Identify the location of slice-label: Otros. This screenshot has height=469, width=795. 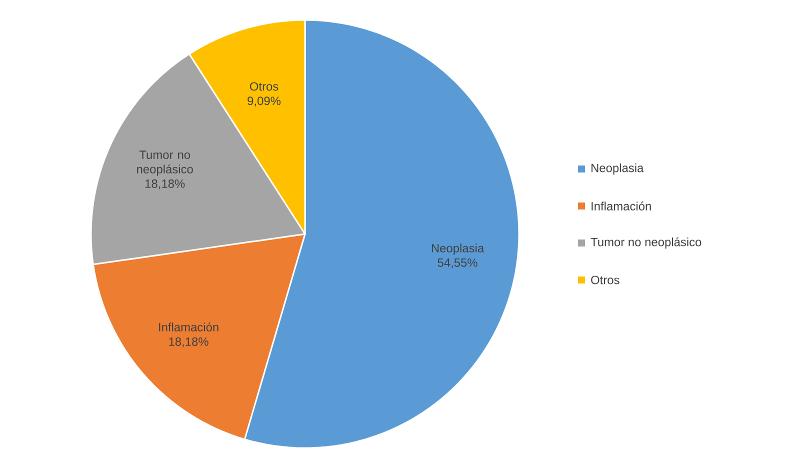
(264, 86).